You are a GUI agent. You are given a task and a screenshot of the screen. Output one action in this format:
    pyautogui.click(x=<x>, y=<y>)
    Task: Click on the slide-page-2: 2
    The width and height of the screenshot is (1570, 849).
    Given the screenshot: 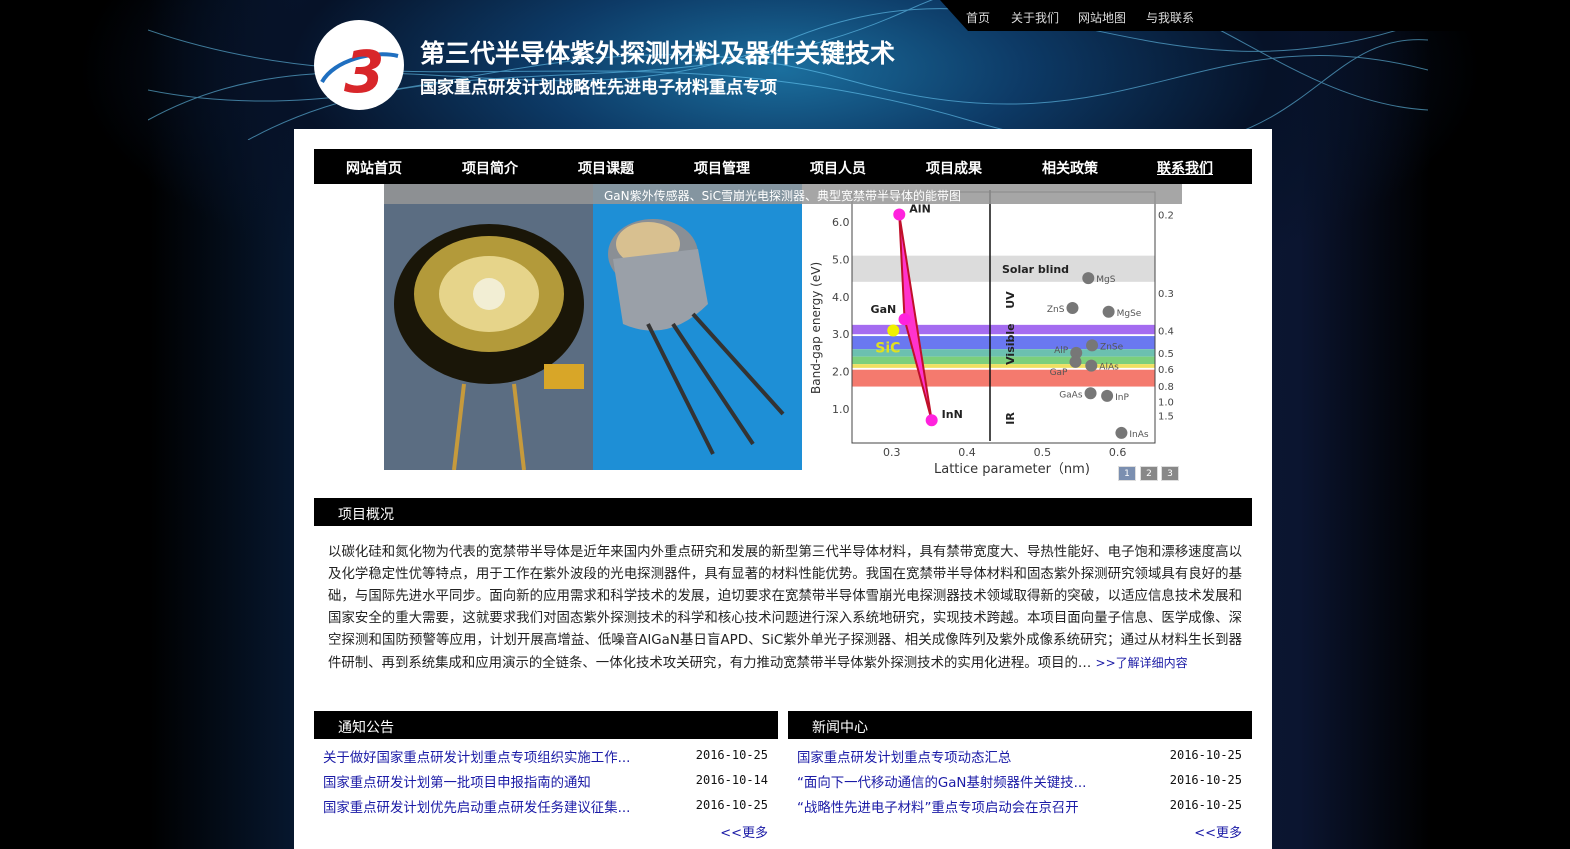 What is the action you would take?
    pyautogui.click(x=1149, y=473)
    